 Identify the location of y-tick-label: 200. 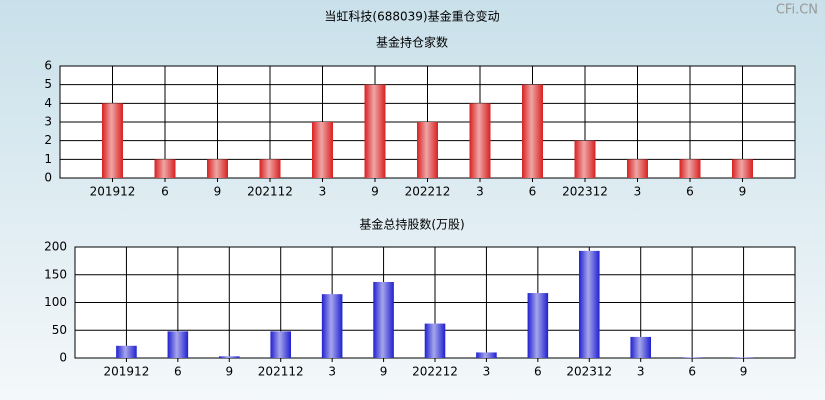
(55, 247).